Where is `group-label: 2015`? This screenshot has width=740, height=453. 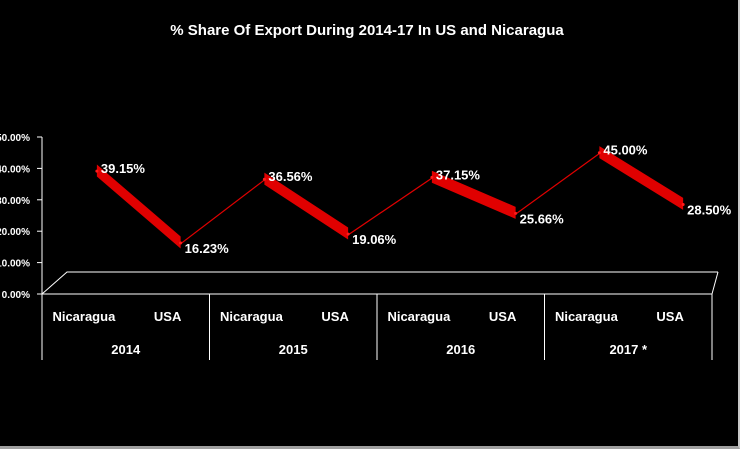 group-label: 2015 is located at coordinates (293, 349).